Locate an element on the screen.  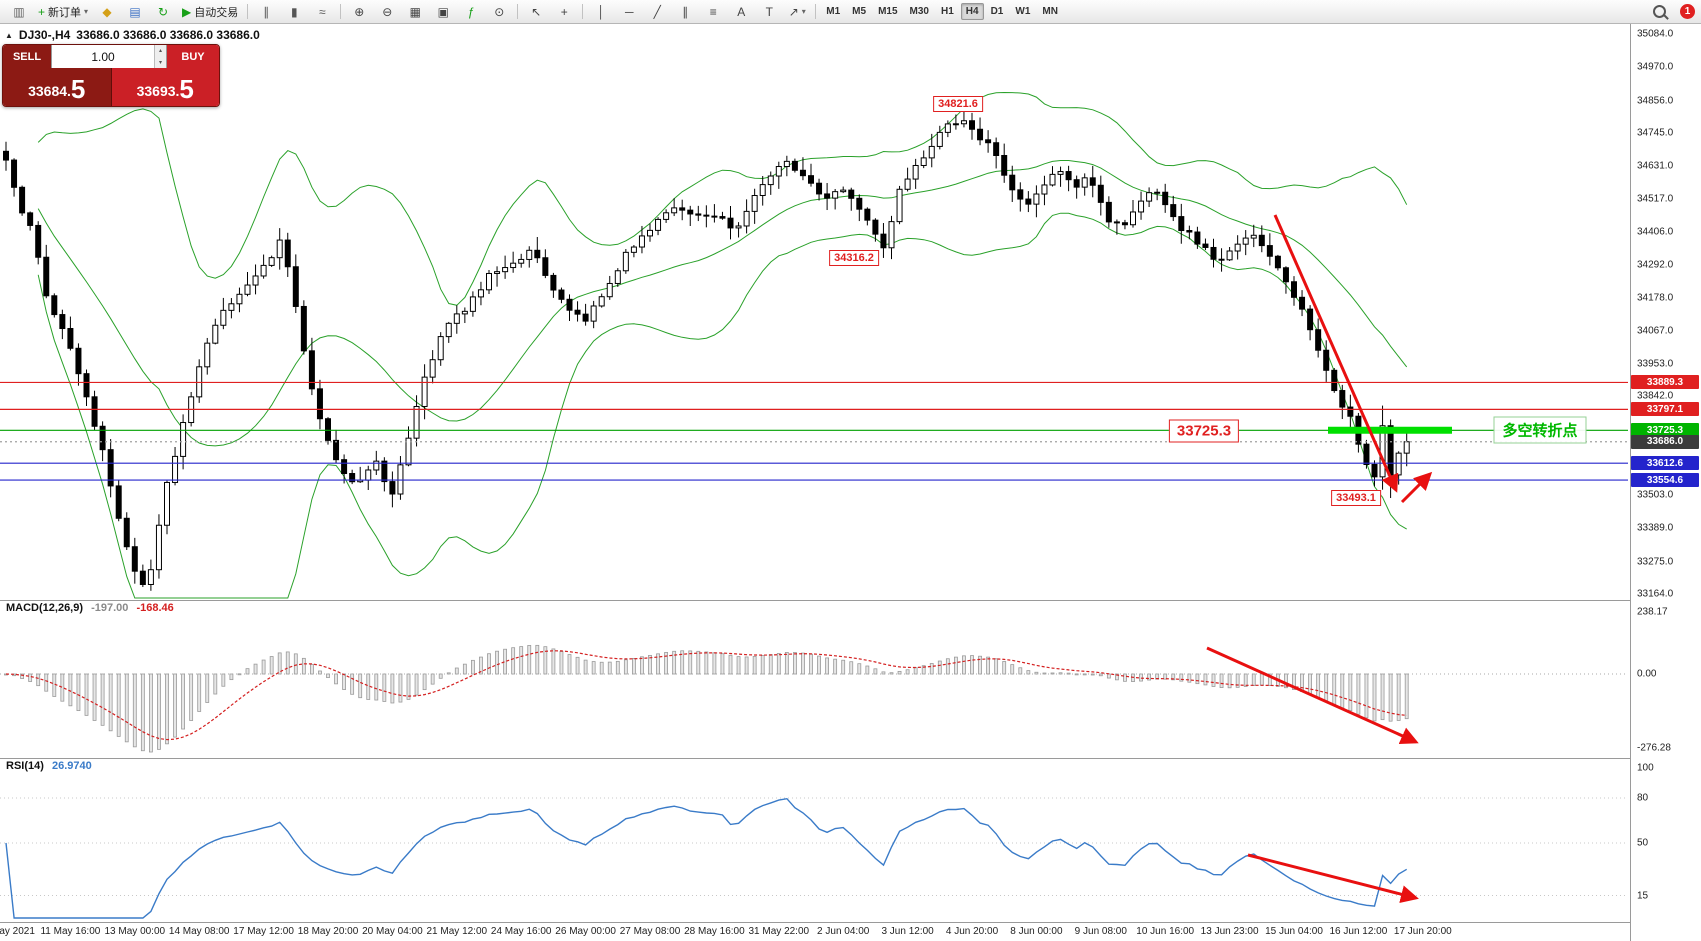
price-callout: 33725.3 is located at coordinates (1204, 431).